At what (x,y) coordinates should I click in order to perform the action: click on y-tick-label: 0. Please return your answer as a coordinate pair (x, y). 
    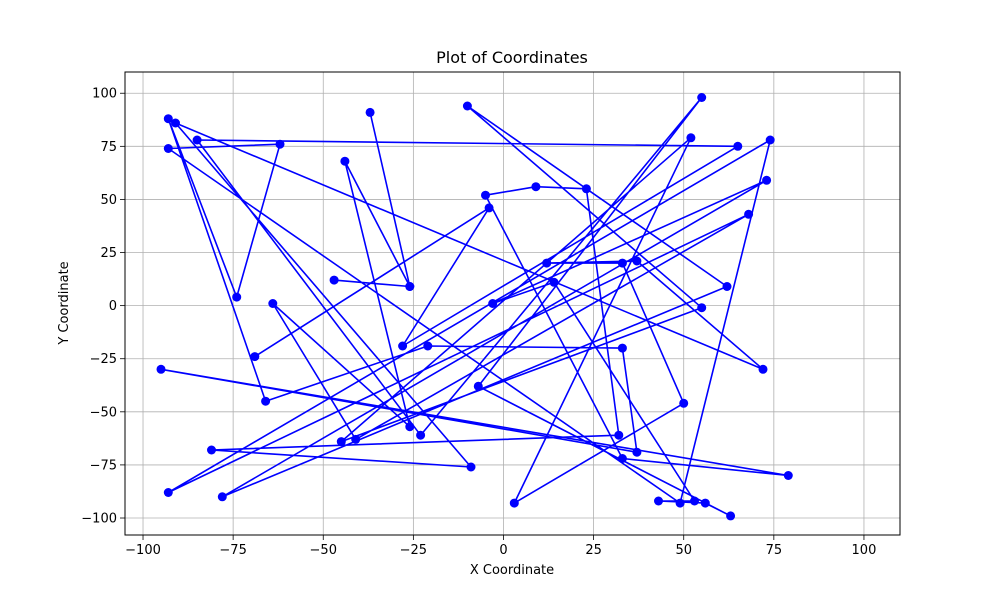
    Looking at the image, I should click on (113, 306).